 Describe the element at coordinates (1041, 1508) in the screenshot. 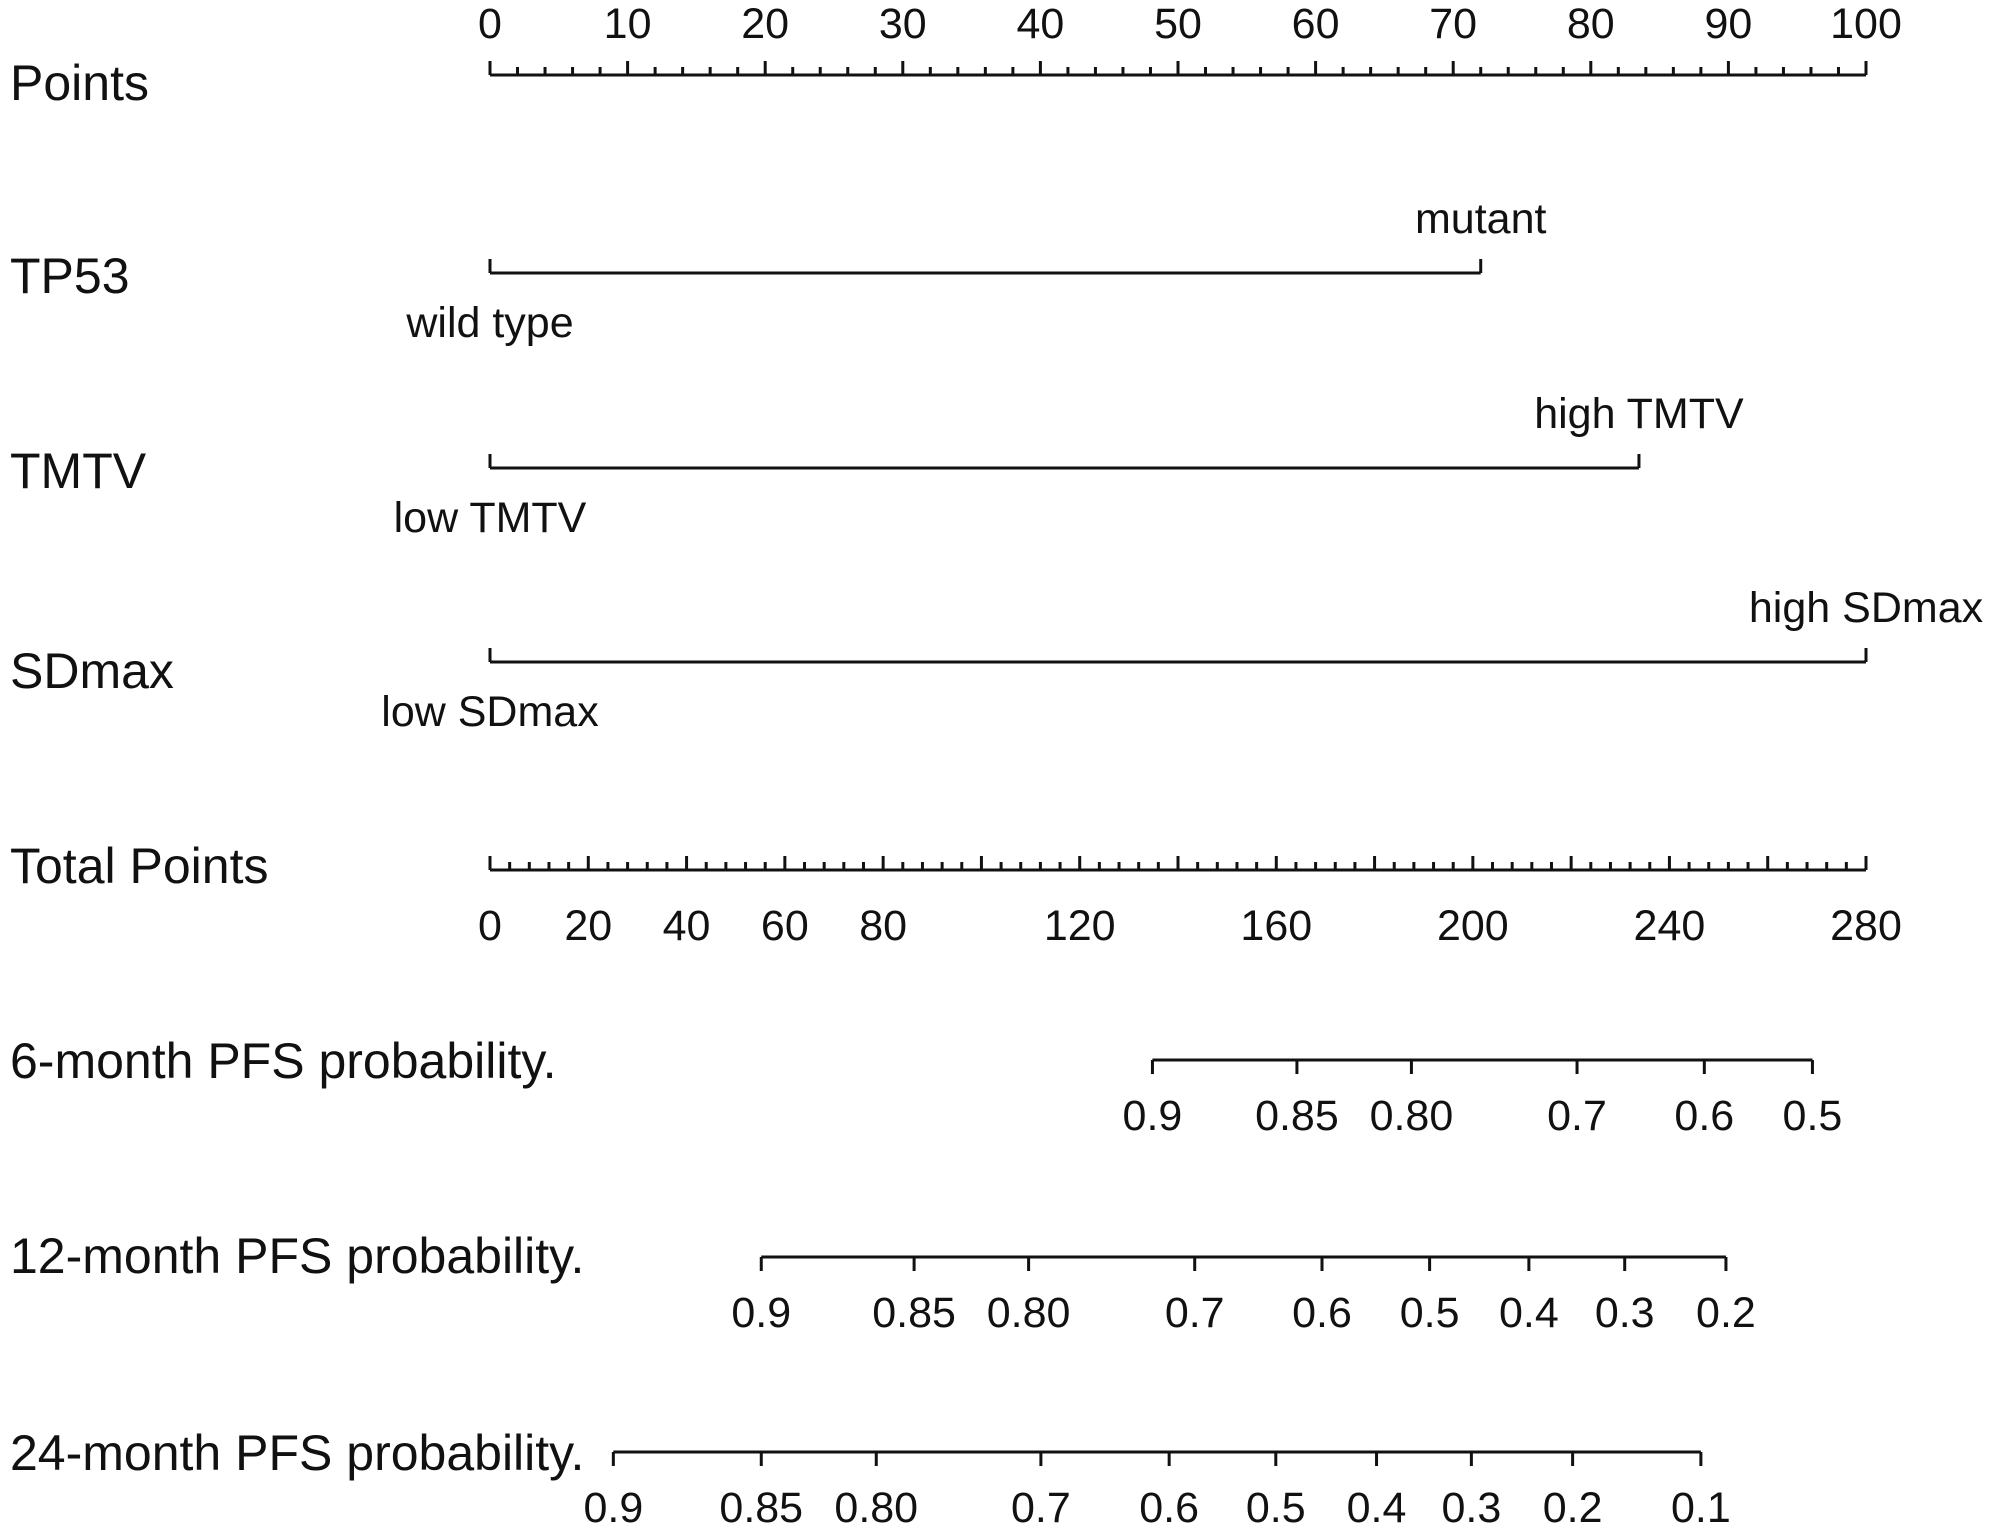

I see `pfs24-tick-label: 0.7` at that location.